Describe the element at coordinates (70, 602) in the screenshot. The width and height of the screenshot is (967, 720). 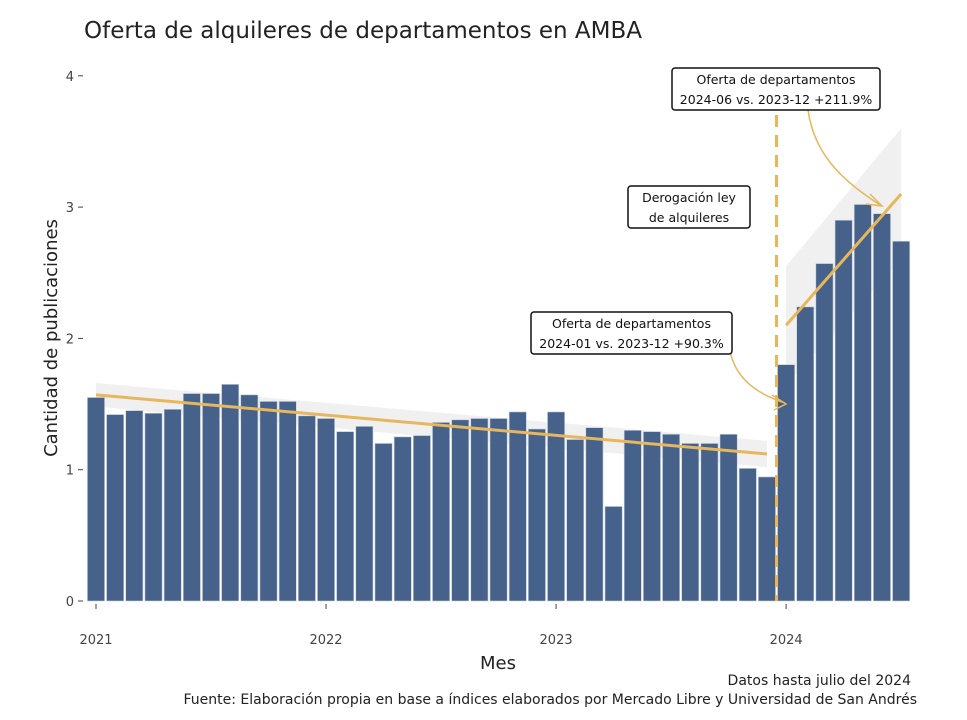
I see `y-tick-label: 0` at that location.